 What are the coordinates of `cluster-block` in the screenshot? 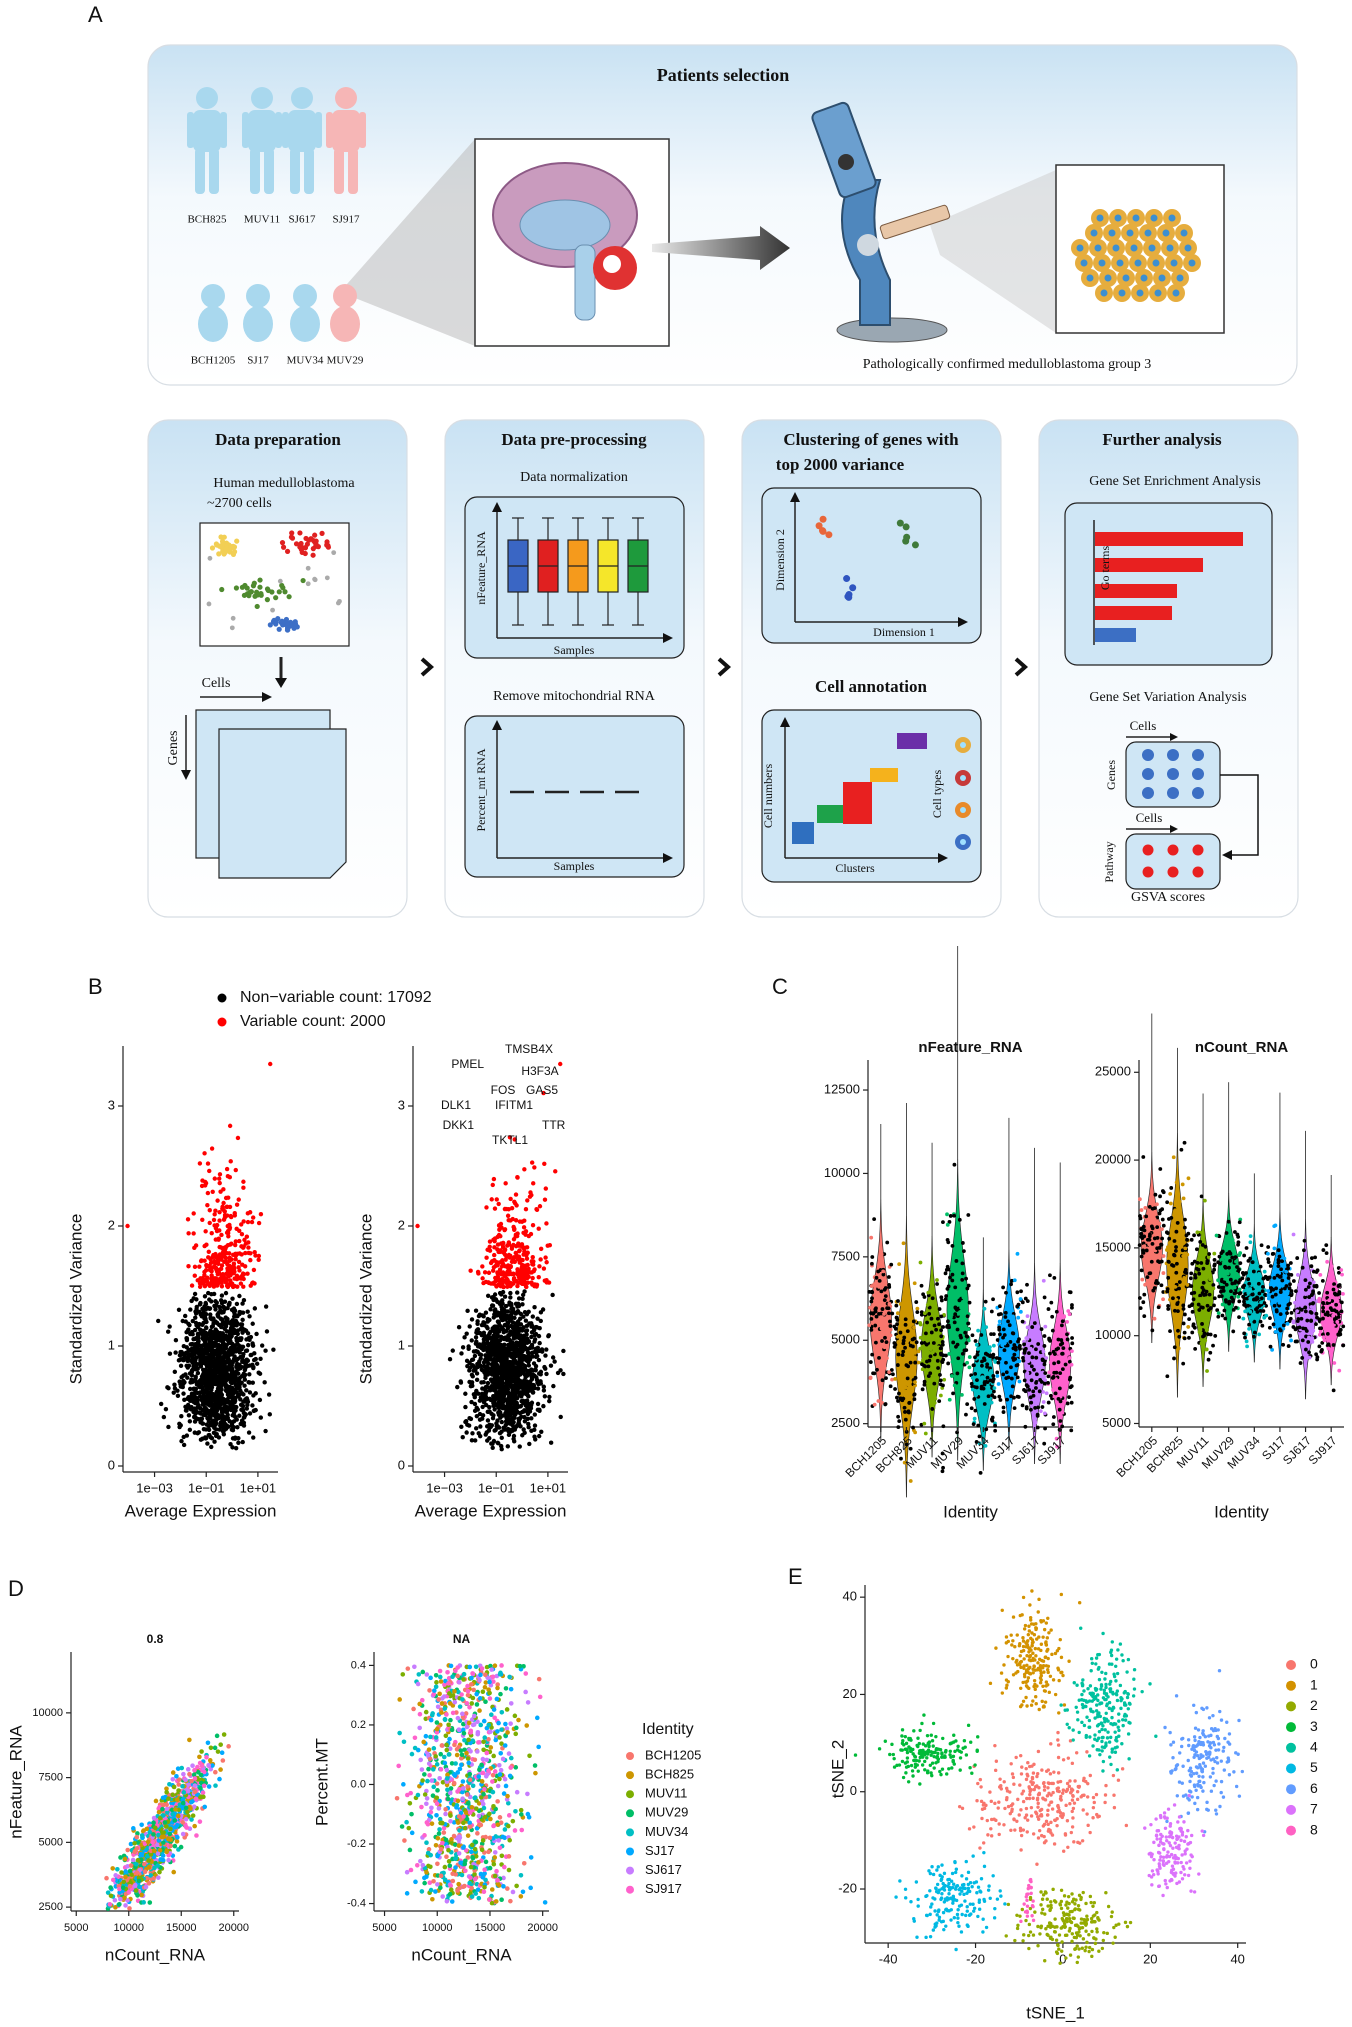 It's located at (830, 814).